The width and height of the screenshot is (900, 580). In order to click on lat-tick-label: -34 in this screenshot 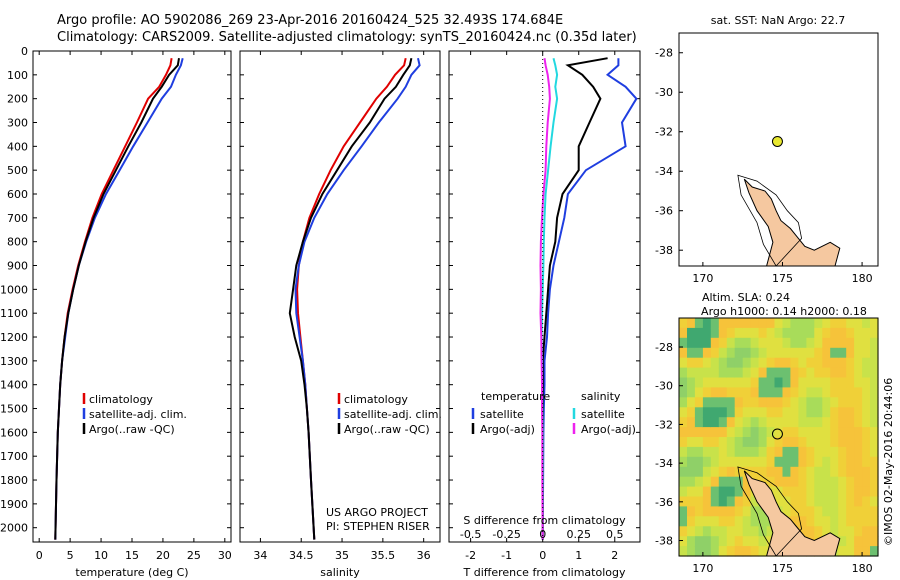, I will do `click(664, 171)`.